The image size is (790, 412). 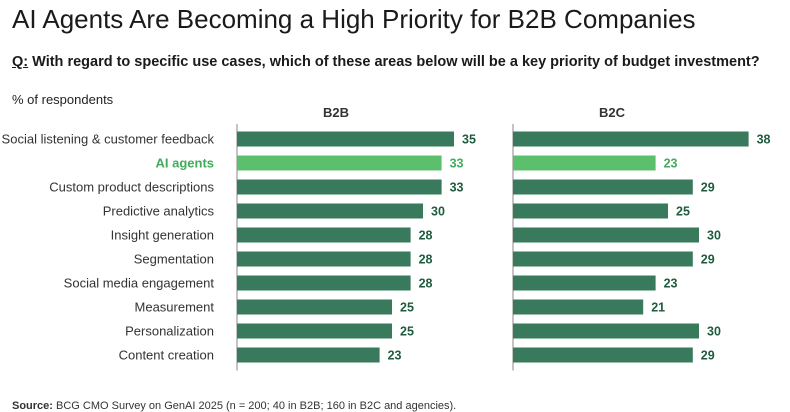 I want to click on value-label-b2b-measurement: 25, so click(x=407, y=308).